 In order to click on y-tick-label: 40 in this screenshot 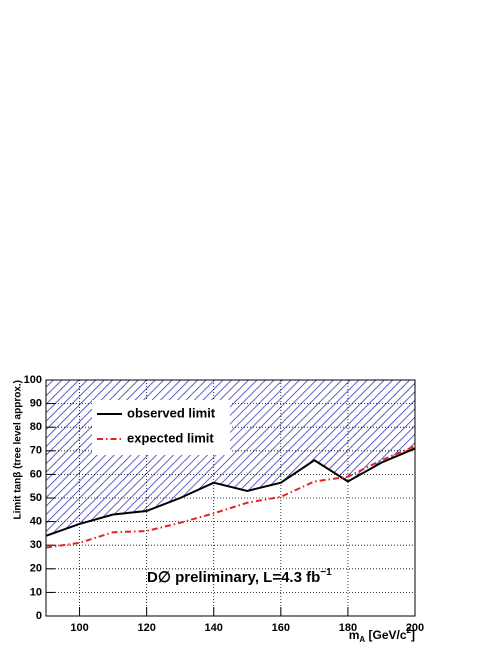, I will do `click(36, 522)`.